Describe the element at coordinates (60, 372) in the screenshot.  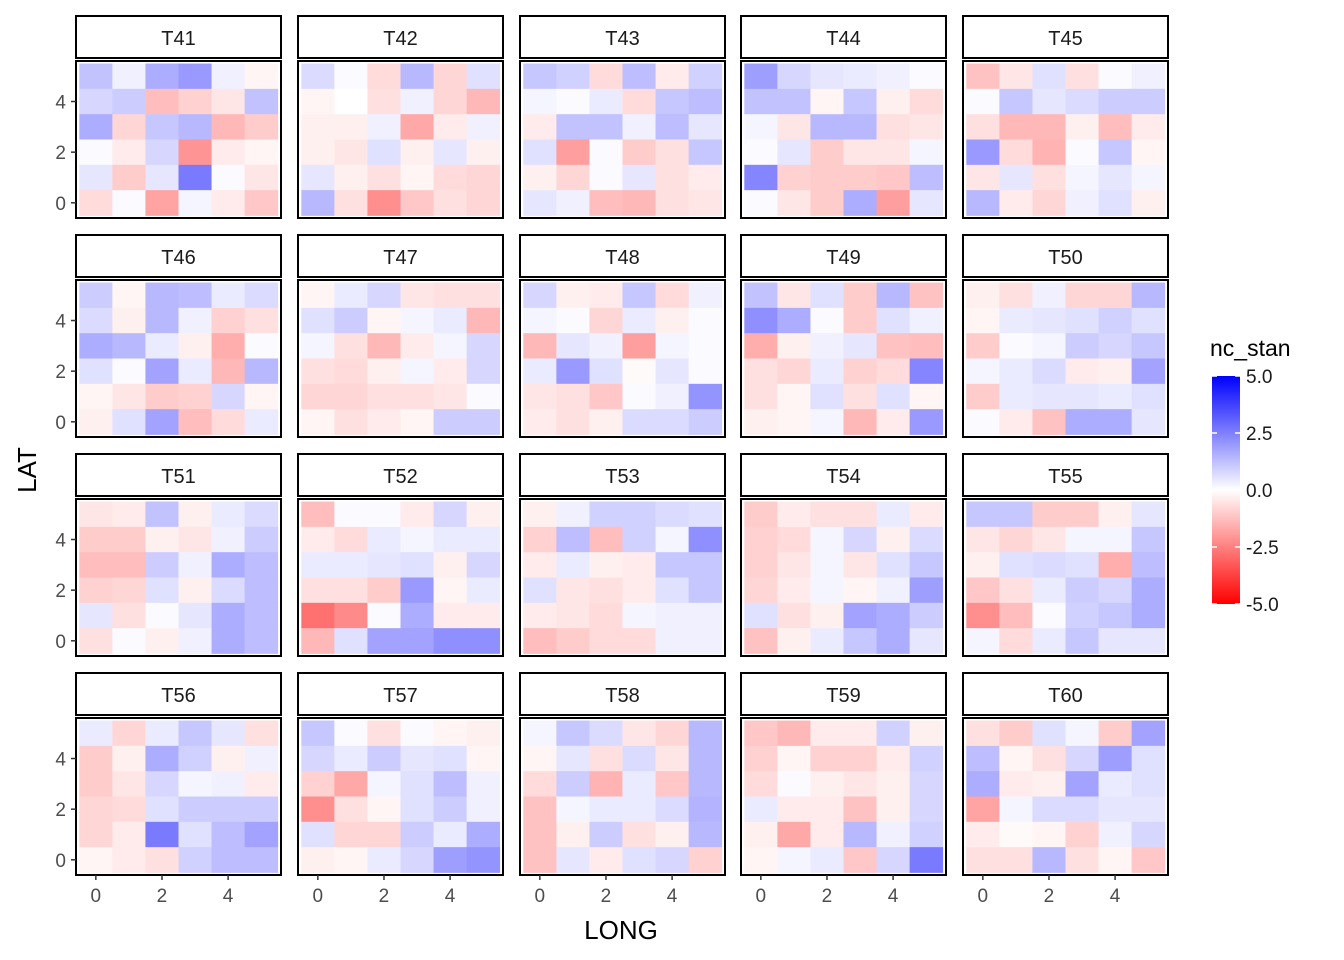
I see `y-tick-label: 2` at that location.